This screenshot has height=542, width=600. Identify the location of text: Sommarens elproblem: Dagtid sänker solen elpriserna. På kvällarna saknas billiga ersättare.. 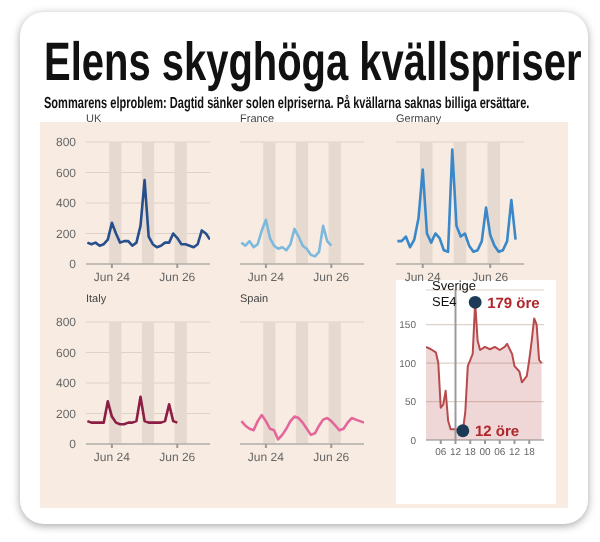
(287, 104).